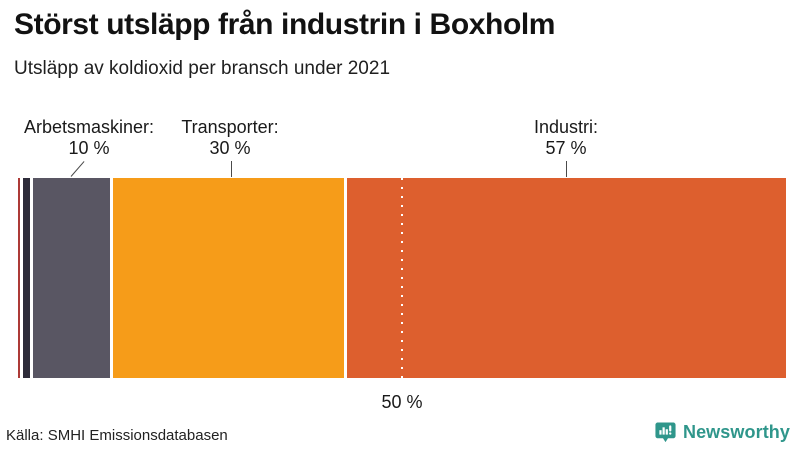 The image size is (800, 450). I want to click on segment-label-arbetsmaskiner: Arbetsmaskiner: 10 %, so click(89, 138).